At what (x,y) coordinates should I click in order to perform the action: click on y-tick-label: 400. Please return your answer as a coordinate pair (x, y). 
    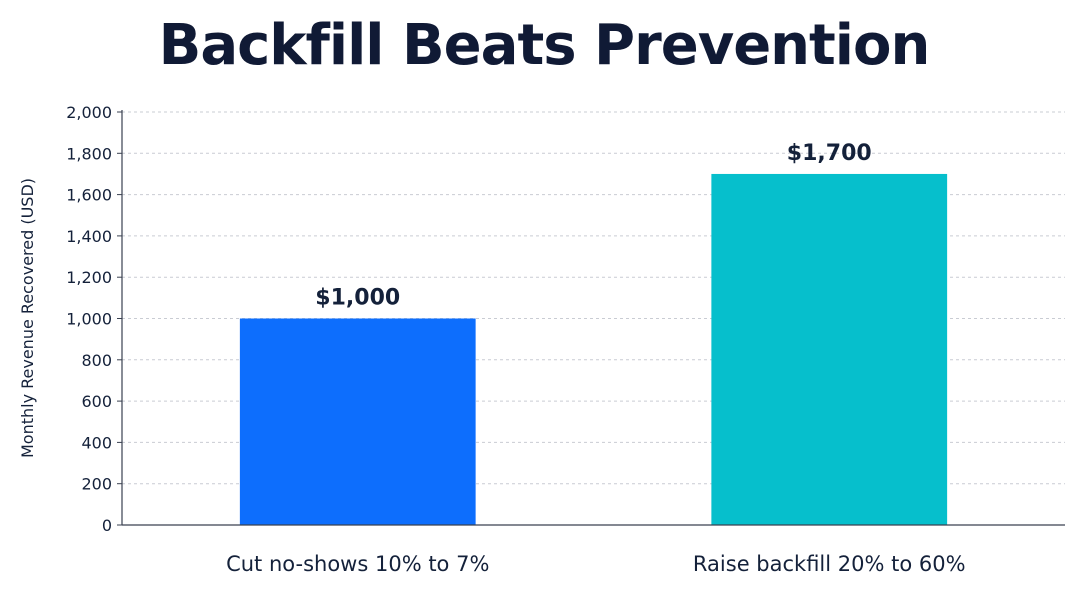
    Looking at the image, I should click on (96, 442).